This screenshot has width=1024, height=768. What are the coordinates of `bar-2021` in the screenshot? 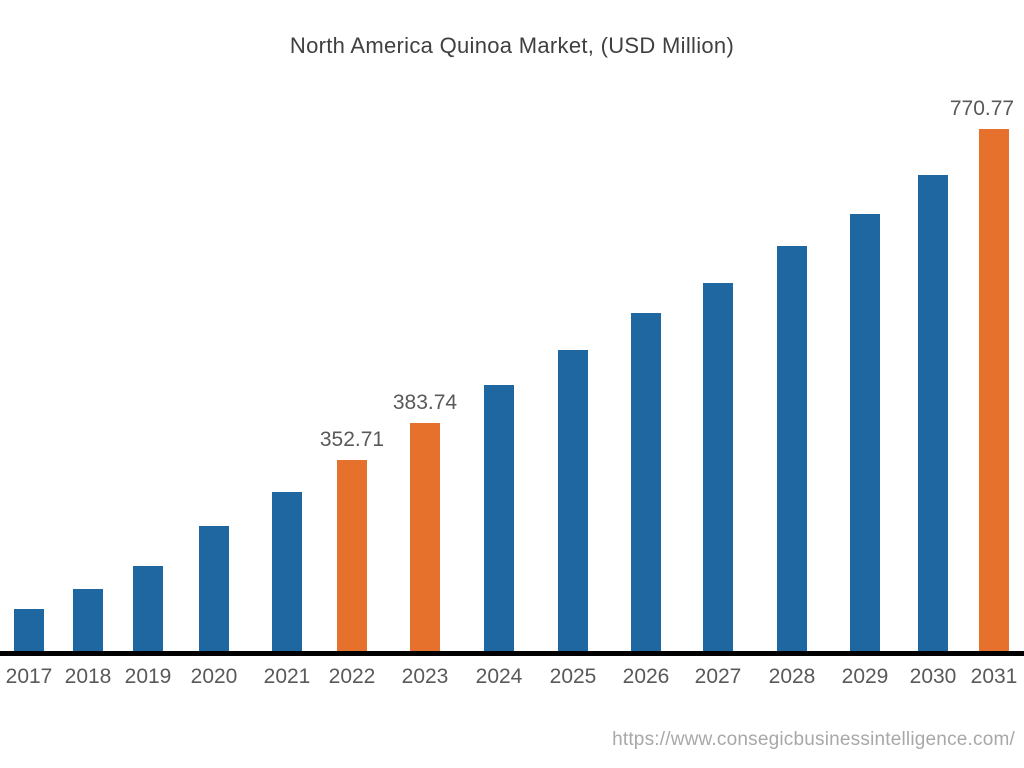 It's located at (287, 571).